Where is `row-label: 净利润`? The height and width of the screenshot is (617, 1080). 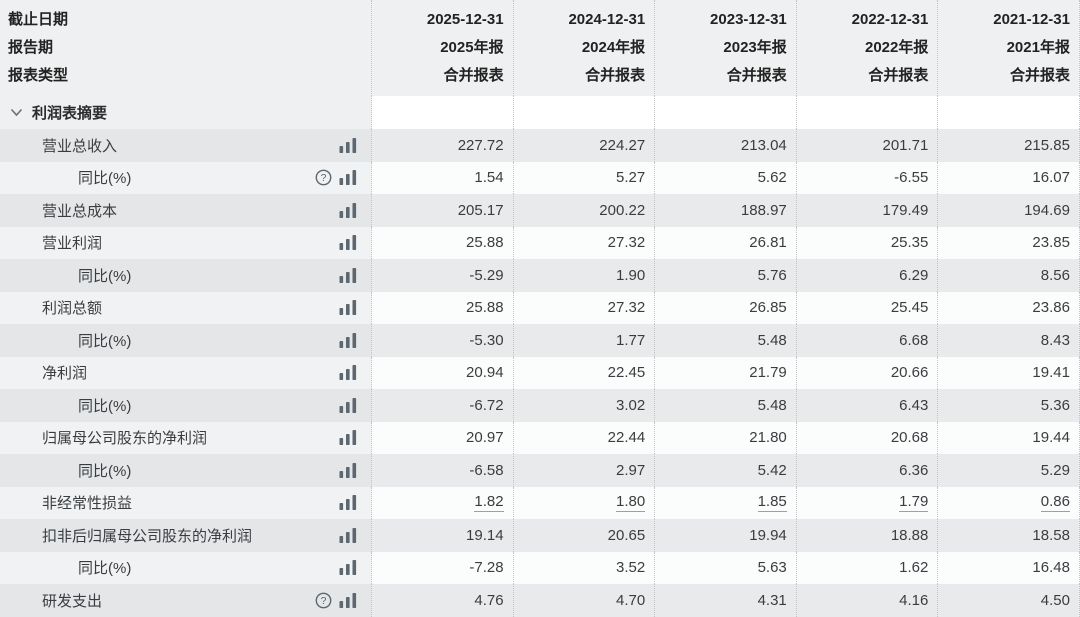 row-label: 净利润 is located at coordinates (65, 374).